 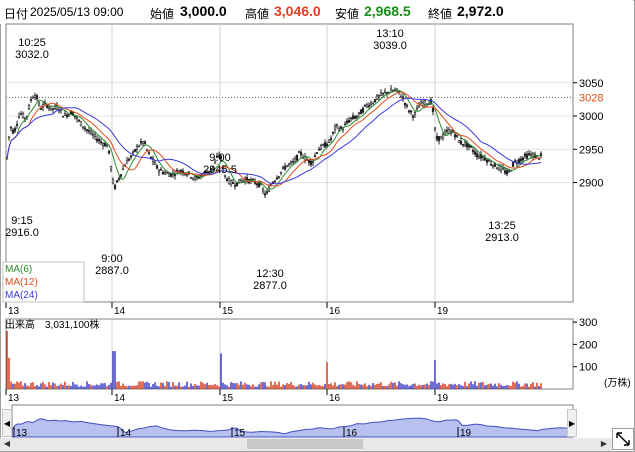 What do you see at coordinates (7, 443) in the screenshot?
I see `scroll-left-arrow-icon: ◀` at bounding box center [7, 443].